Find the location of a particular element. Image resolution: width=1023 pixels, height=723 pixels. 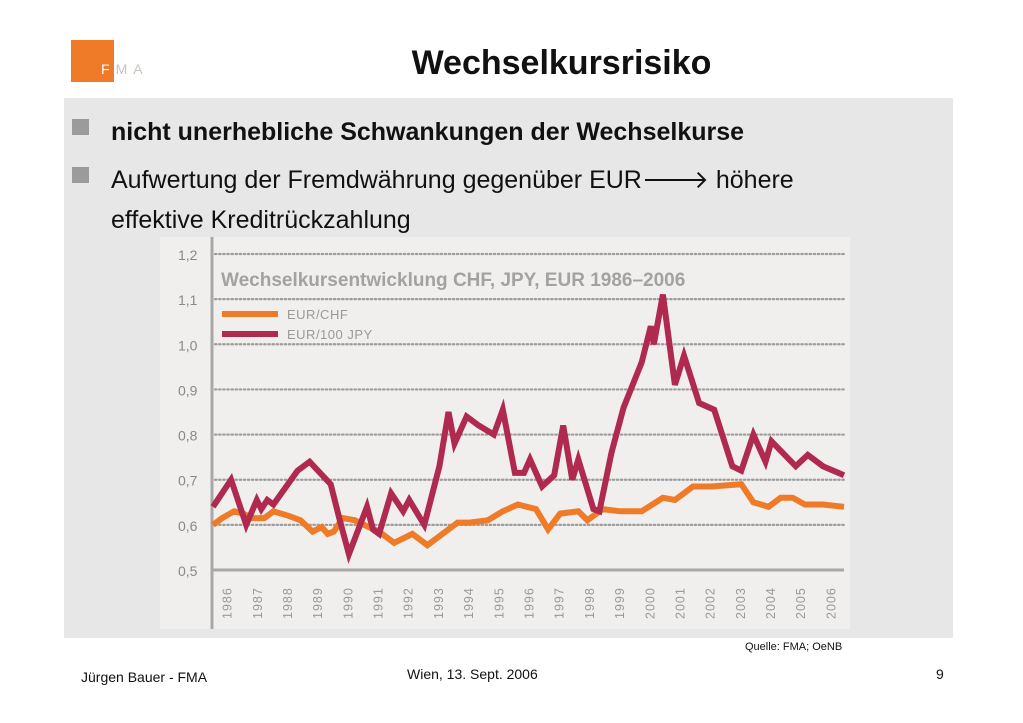

y-tick-label: 0,6 is located at coordinates (188, 526).